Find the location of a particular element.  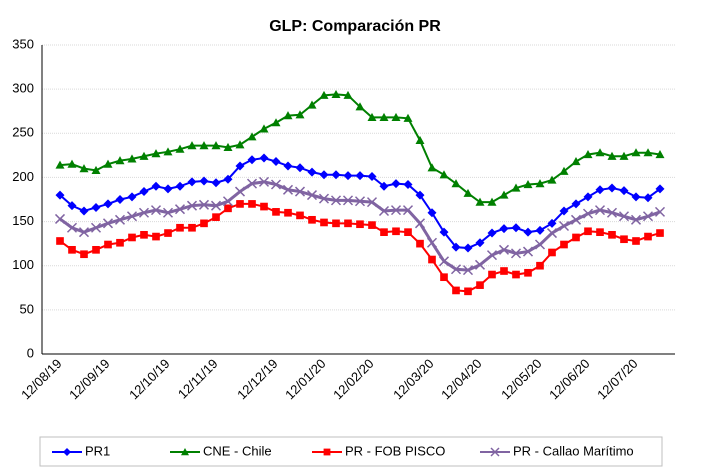

legend-label: PR - Callao Marítimo is located at coordinates (573, 450).